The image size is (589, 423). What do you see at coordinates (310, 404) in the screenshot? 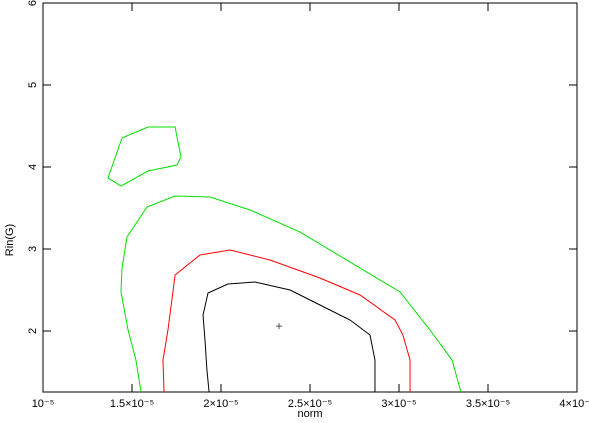
I see `x-tick-label: 2.5×10⁻⁵` at bounding box center [310, 404].